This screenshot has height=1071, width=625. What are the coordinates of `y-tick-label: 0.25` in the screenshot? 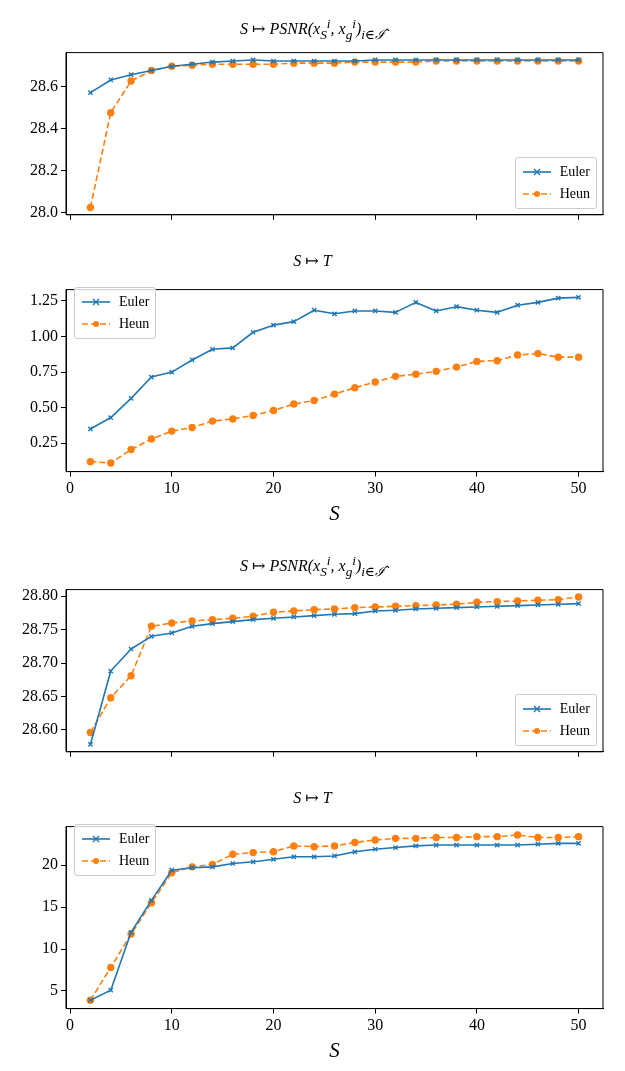 It's located at (44, 442).